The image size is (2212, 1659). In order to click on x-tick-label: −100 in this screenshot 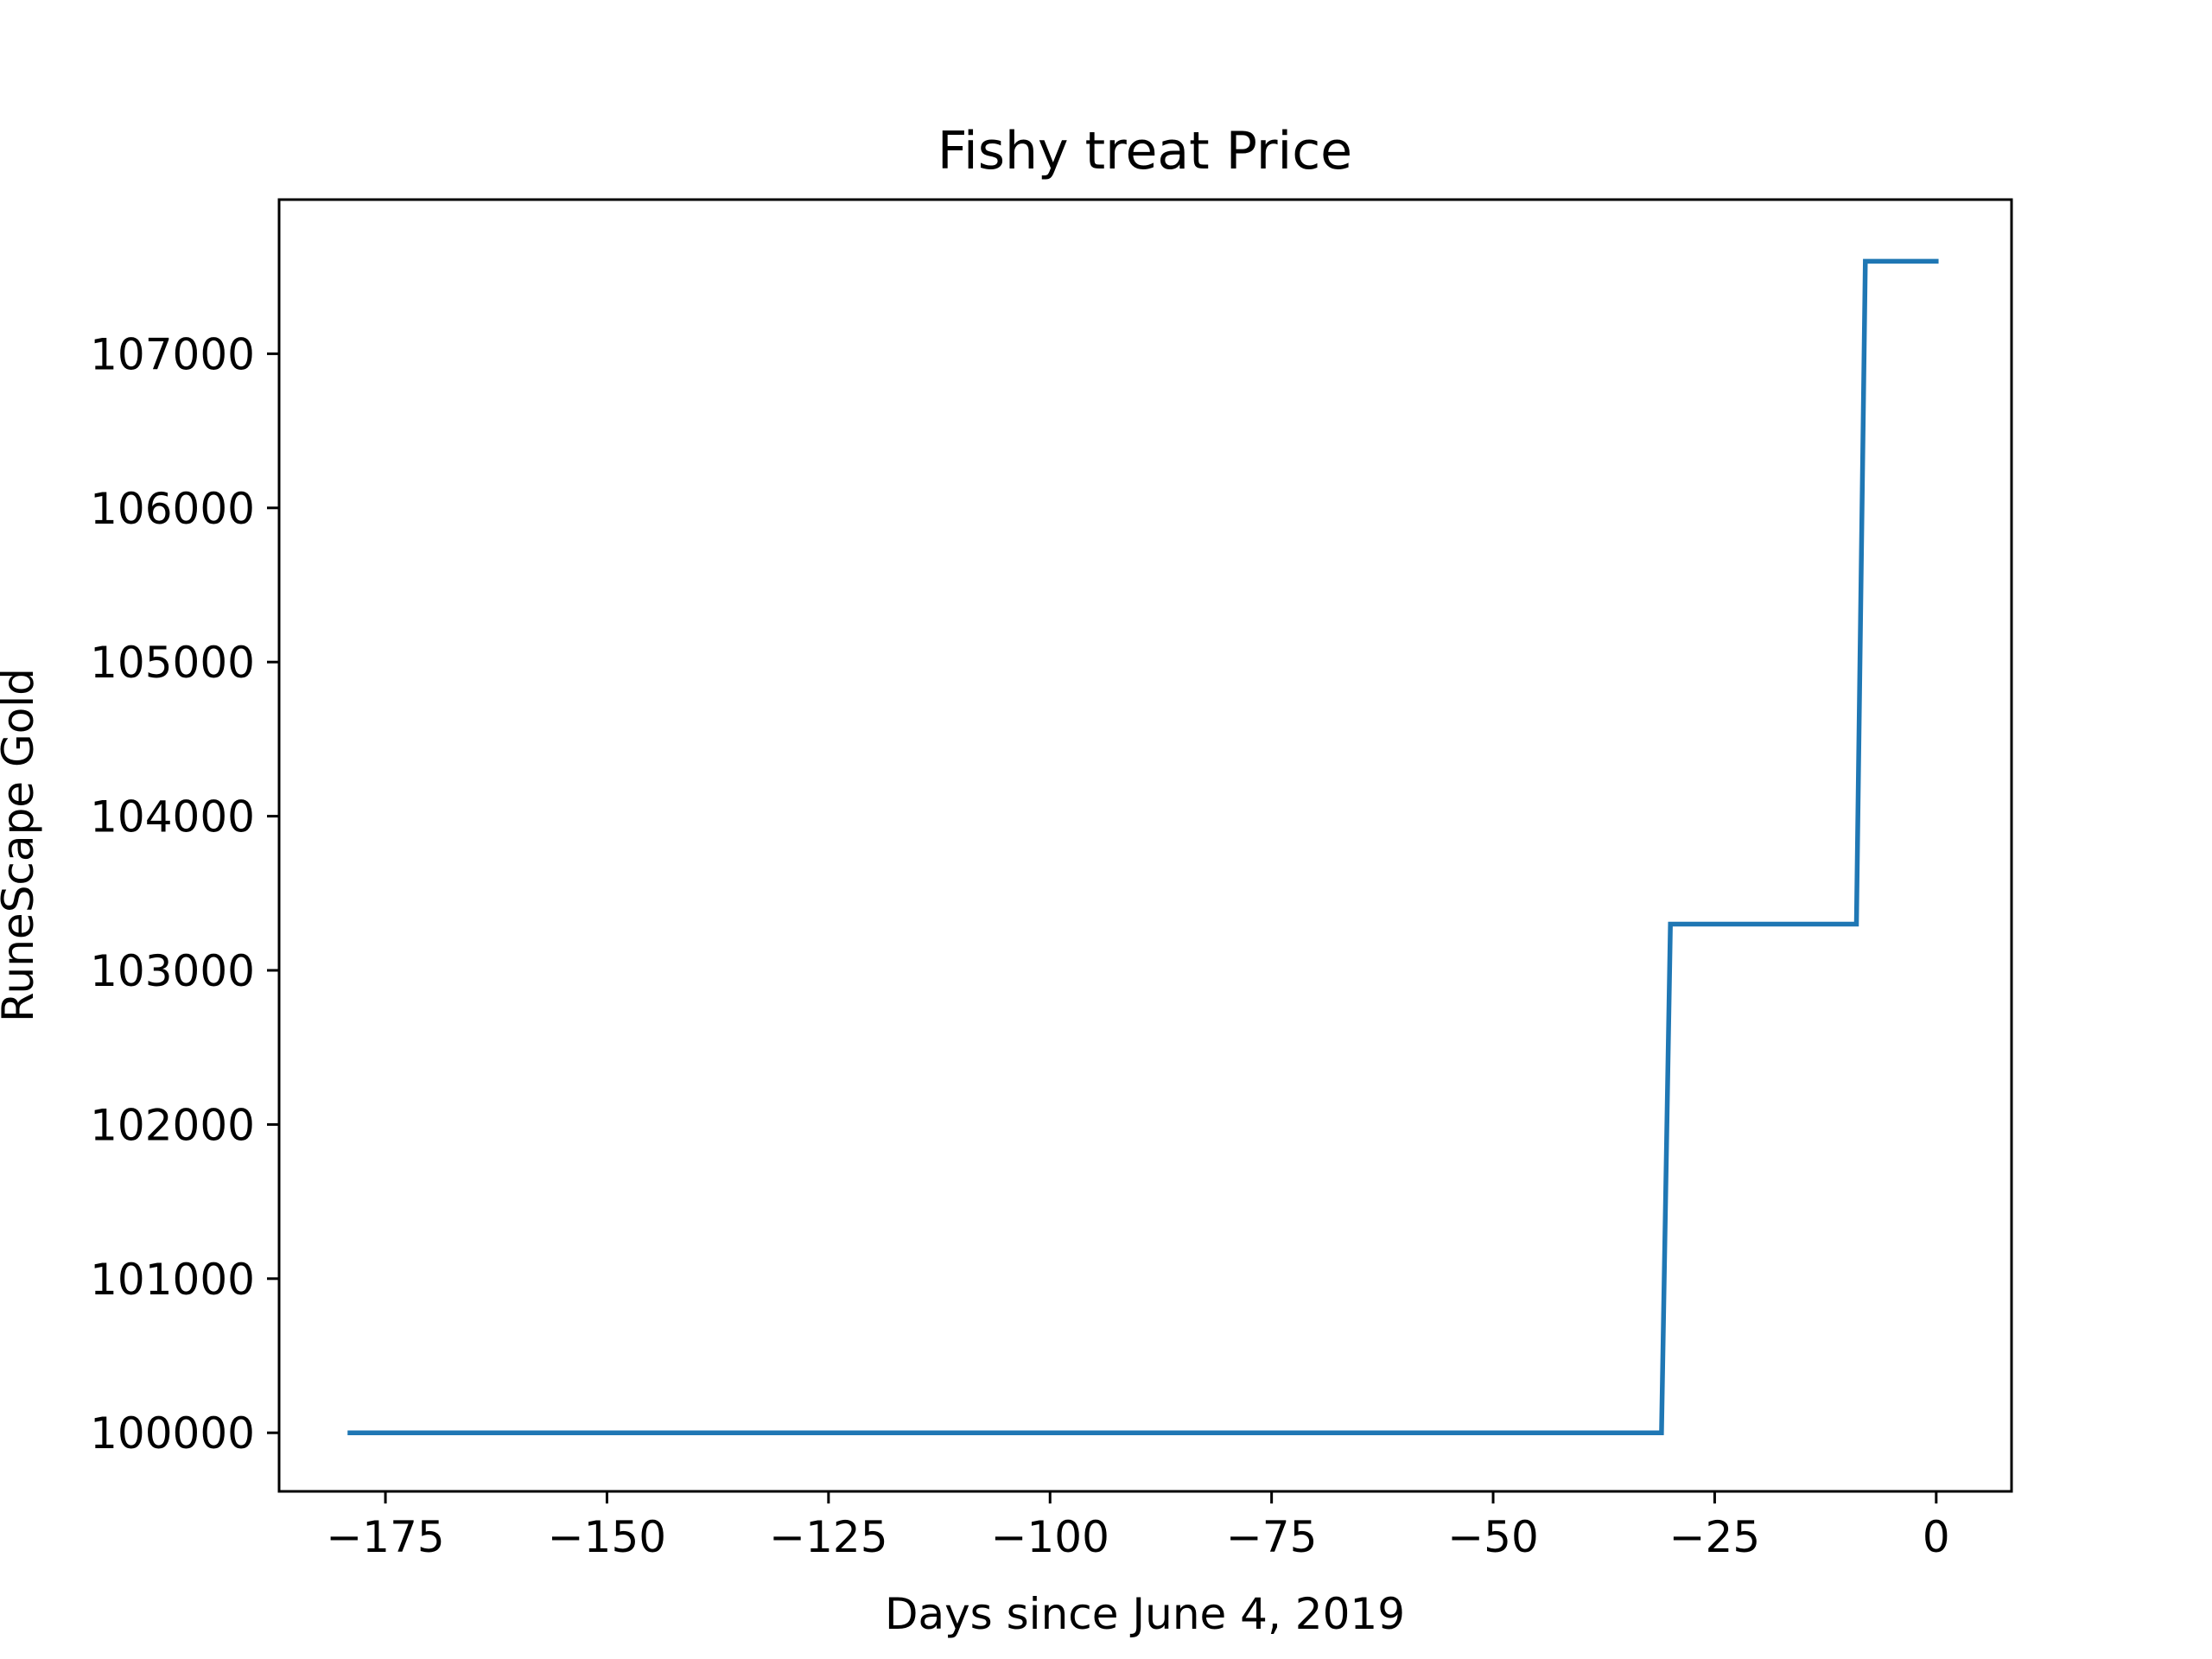, I will do `click(1050, 1537)`.